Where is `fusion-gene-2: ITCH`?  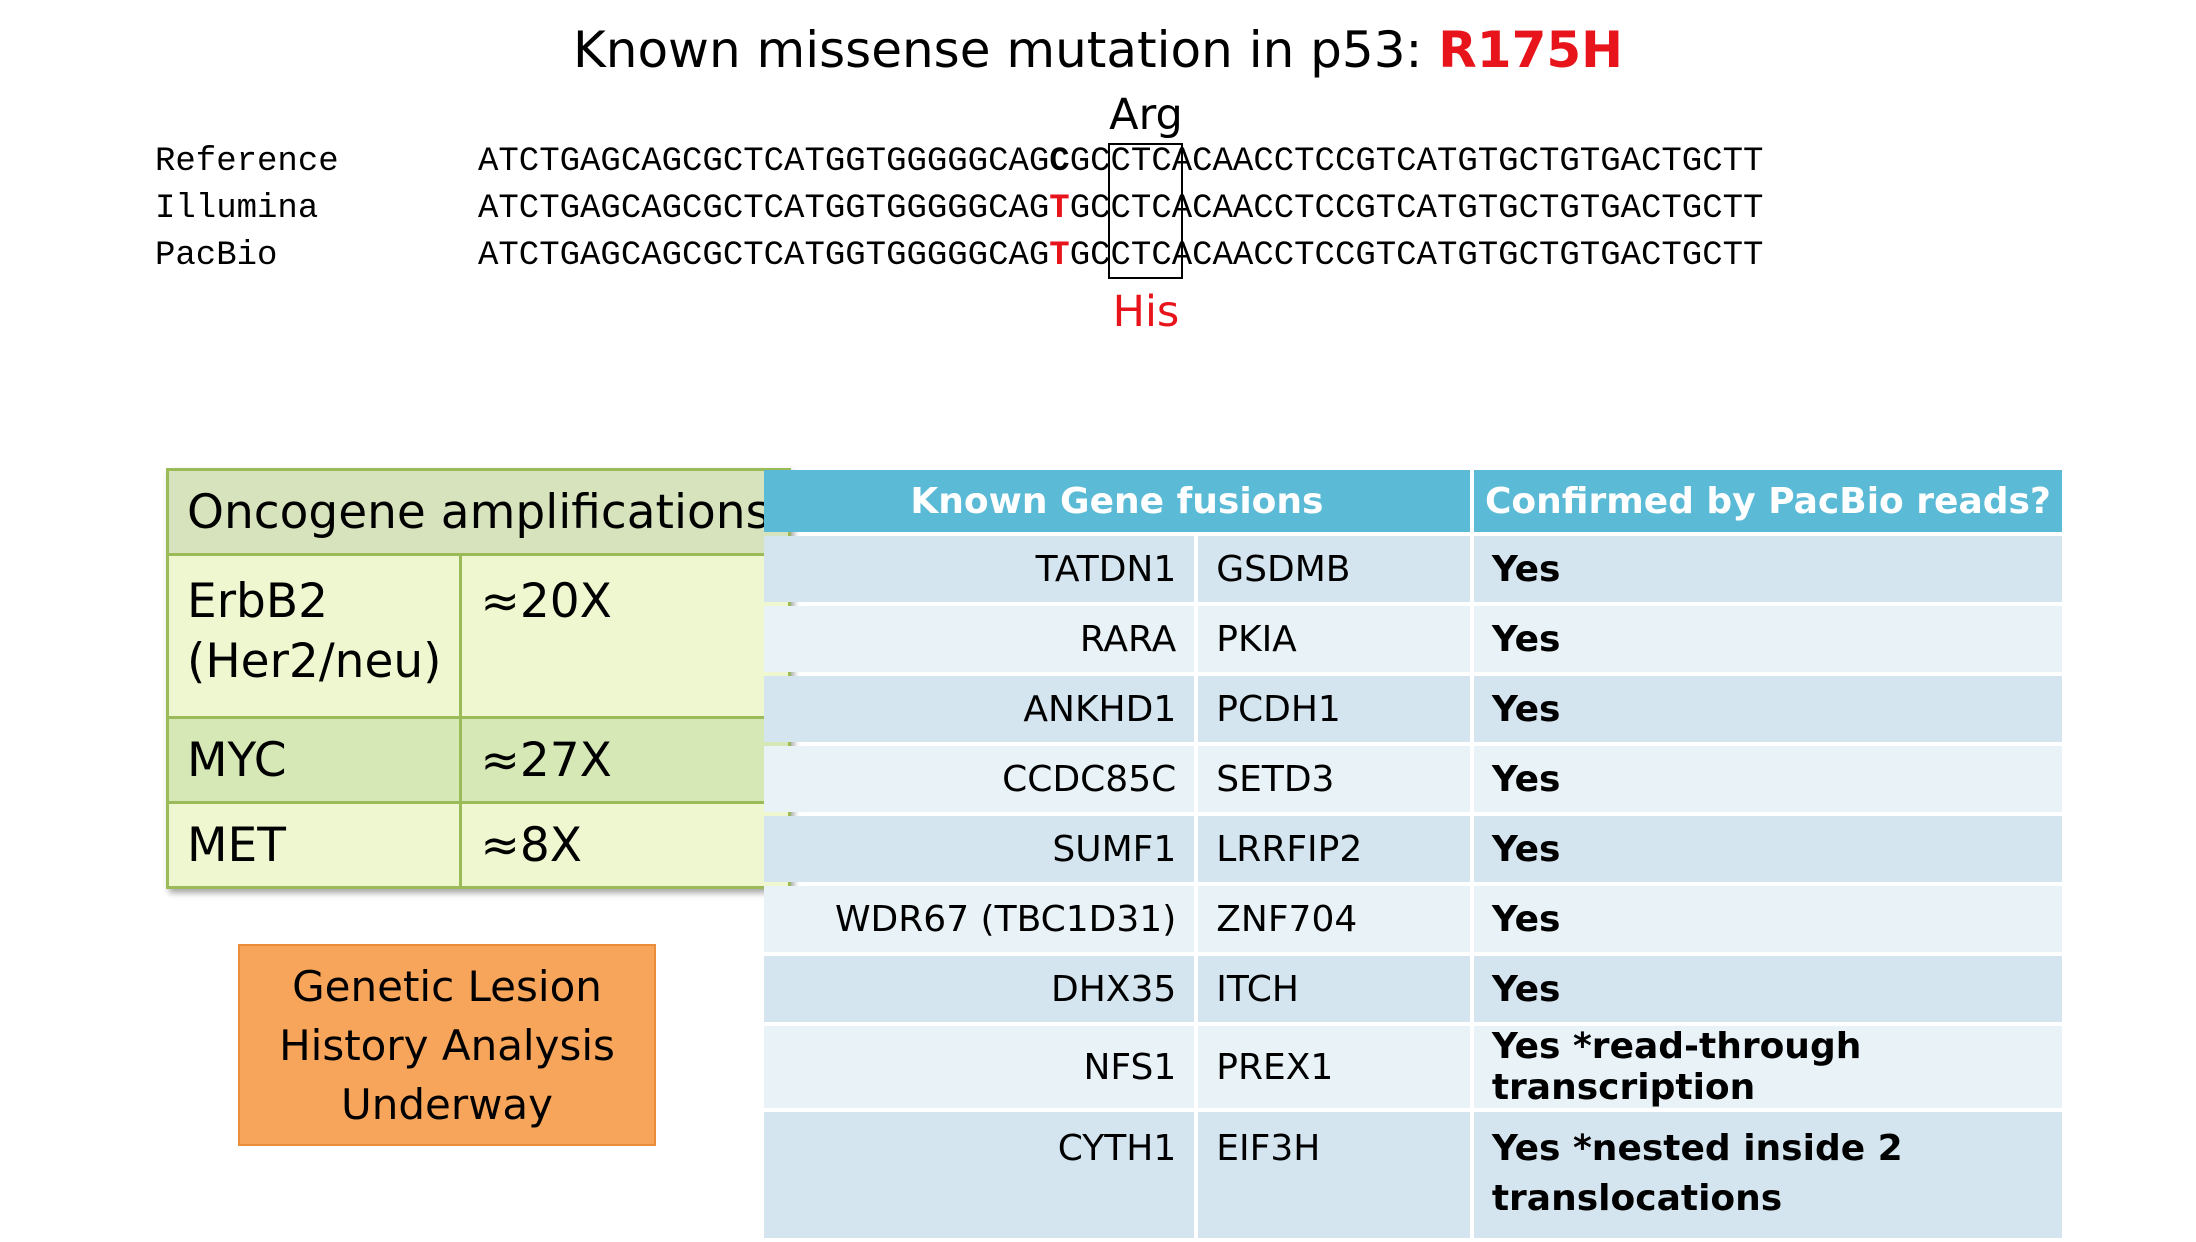 fusion-gene-2: ITCH is located at coordinates (1334, 989).